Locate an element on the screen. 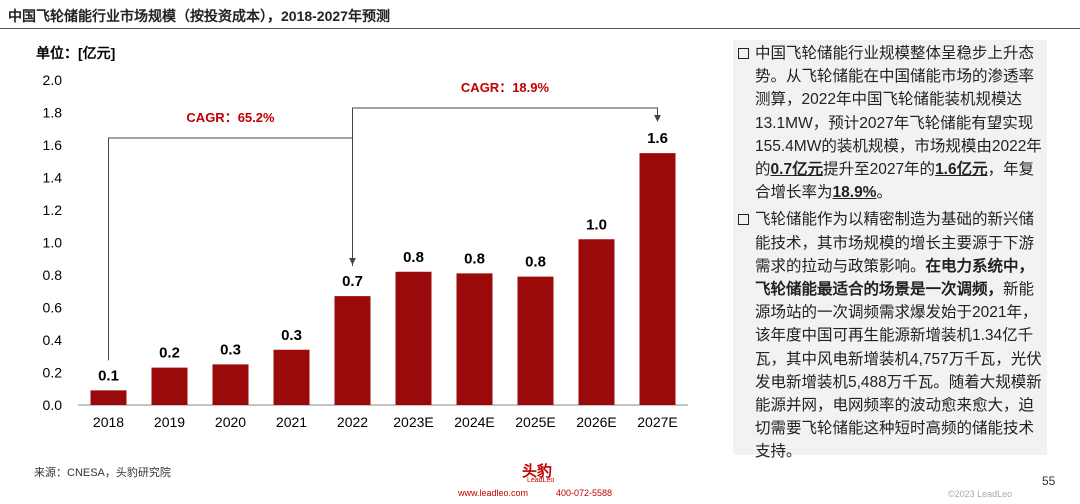  y-tick-label: 0.2 is located at coordinates (53, 373).